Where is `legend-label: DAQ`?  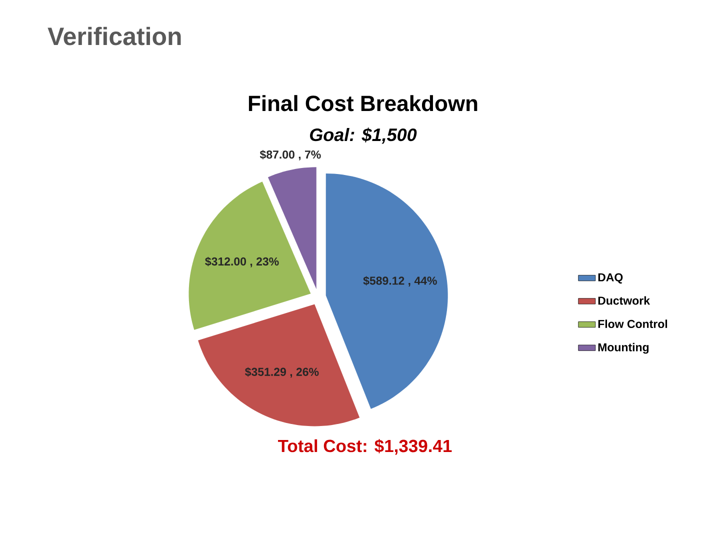
legend-label: DAQ is located at coordinates (610, 278).